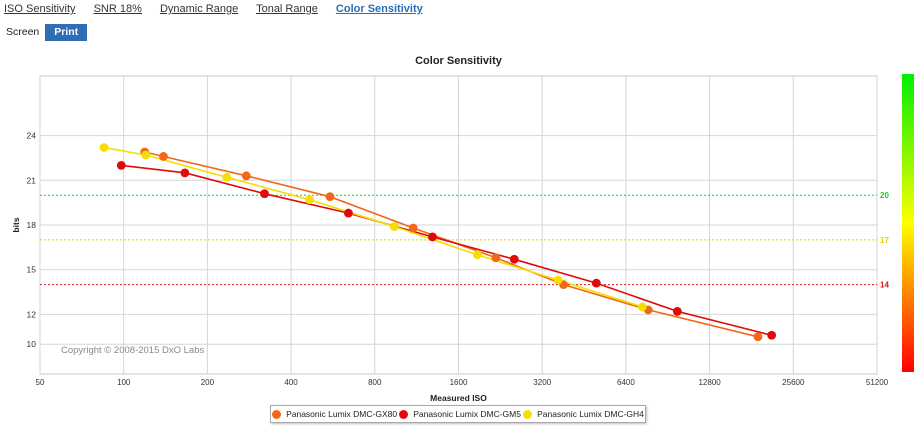  I want to click on legend-label: Panasonic Lumix DMC-GX80, so click(342, 414).